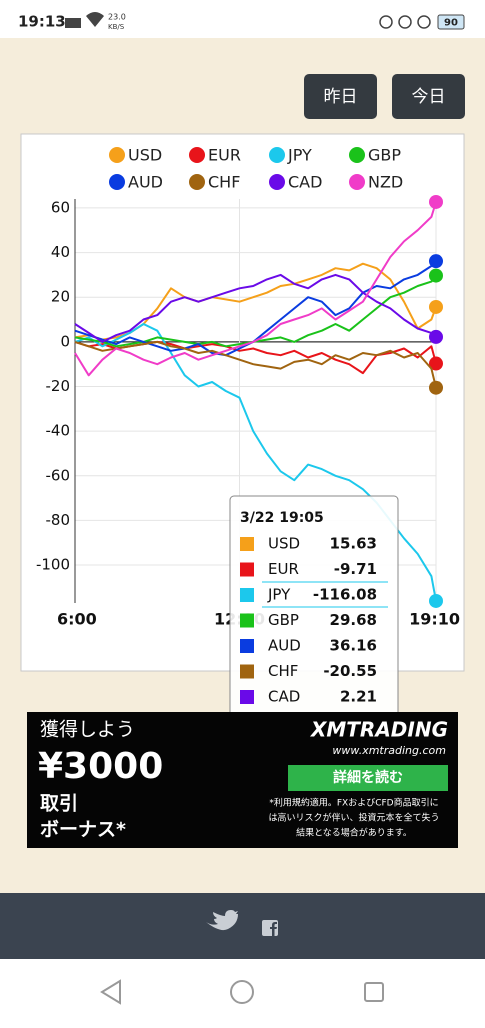  Describe the element at coordinates (100, 766) in the screenshot. I see `ad-amount: ¥3000` at that location.